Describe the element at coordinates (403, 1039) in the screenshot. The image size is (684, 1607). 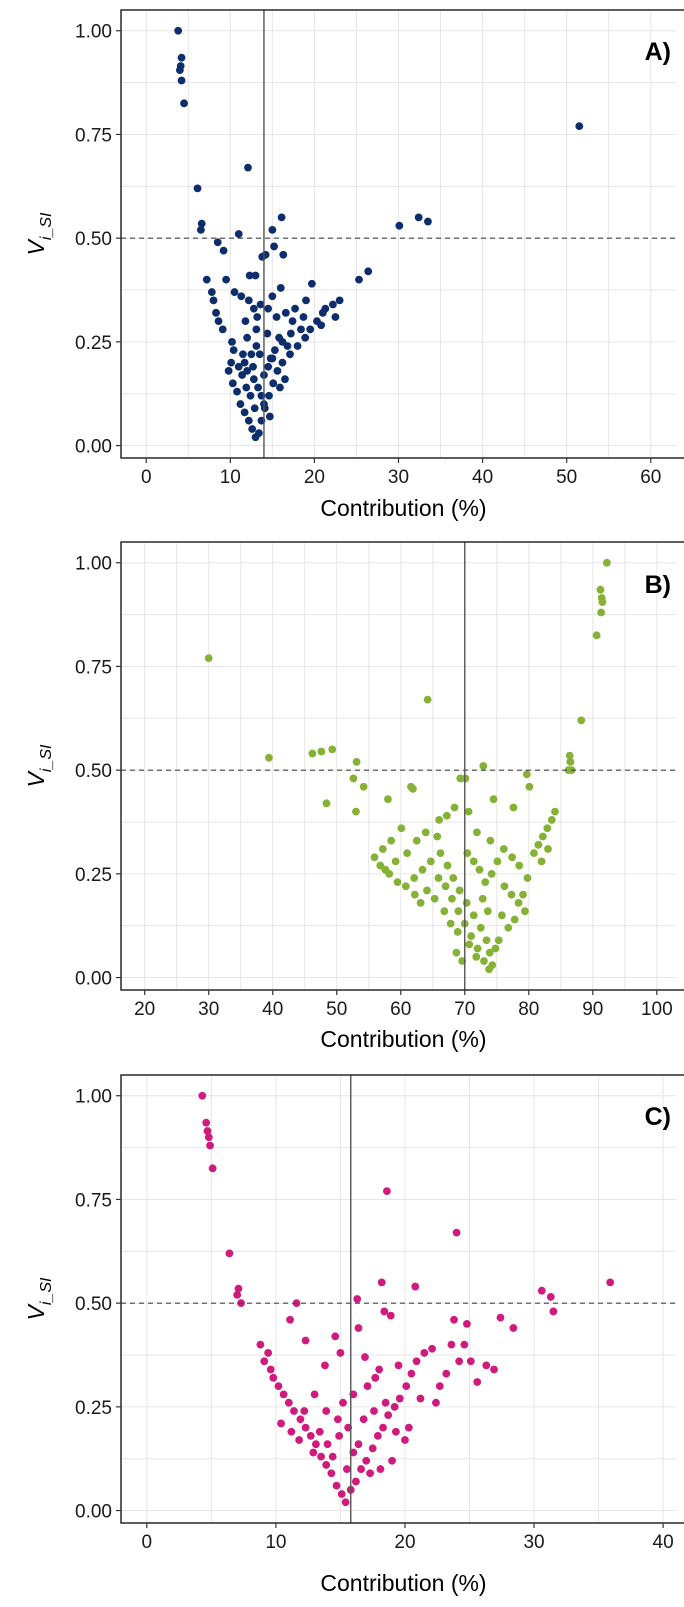
I see `panel-b-x-axis-title: Contribution (%)` at that location.